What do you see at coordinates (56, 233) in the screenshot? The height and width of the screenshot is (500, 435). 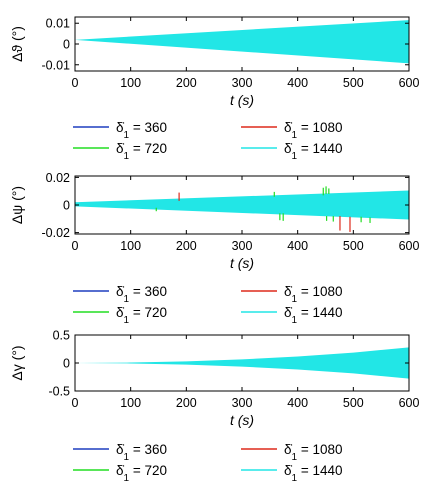 I see `y-tick-label: -0.02` at bounding box center [56, 233].